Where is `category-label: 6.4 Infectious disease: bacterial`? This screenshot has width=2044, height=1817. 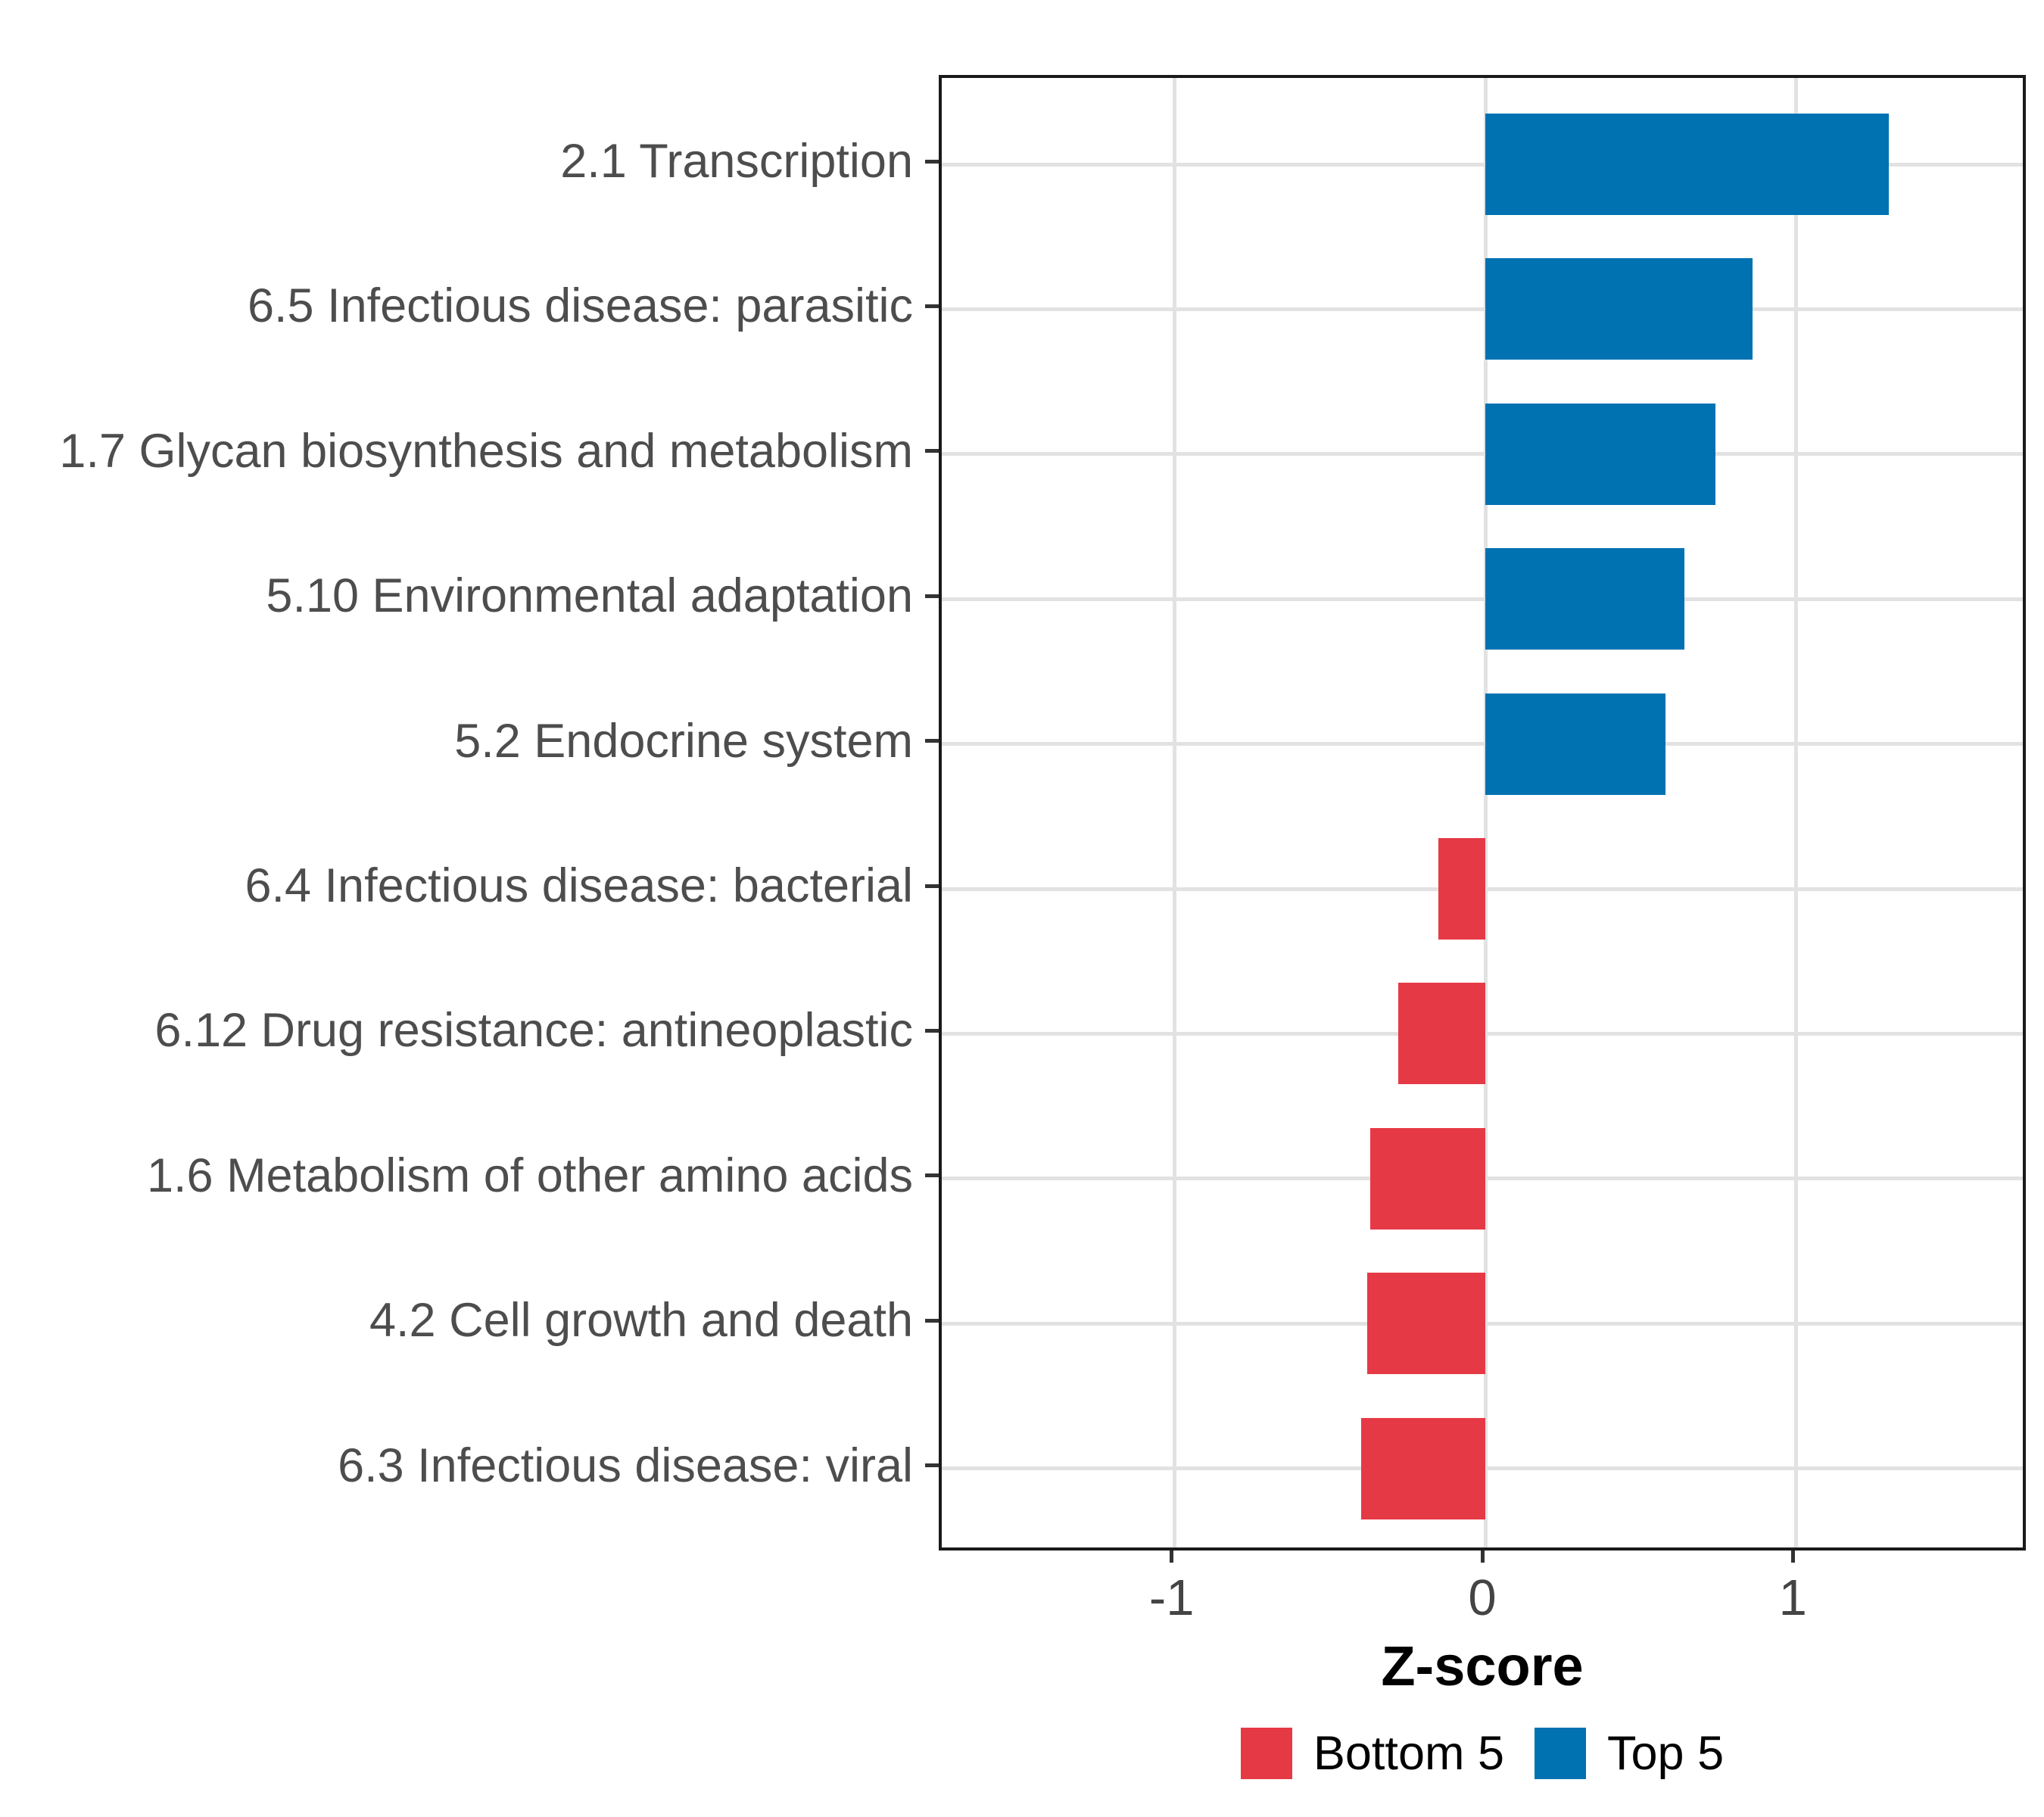
category-label: 6.4 Infectious disease: bacterial is located at coordinates (579, 885).